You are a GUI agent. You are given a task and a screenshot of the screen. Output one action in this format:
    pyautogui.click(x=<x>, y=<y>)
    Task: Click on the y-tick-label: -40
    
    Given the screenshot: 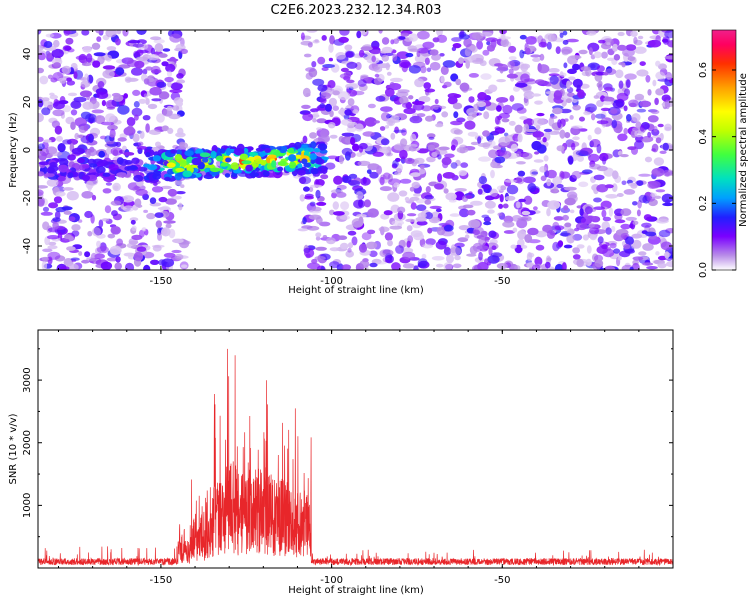 What is the action you would take?
    pyautogui.click(x=27, y=246)
    